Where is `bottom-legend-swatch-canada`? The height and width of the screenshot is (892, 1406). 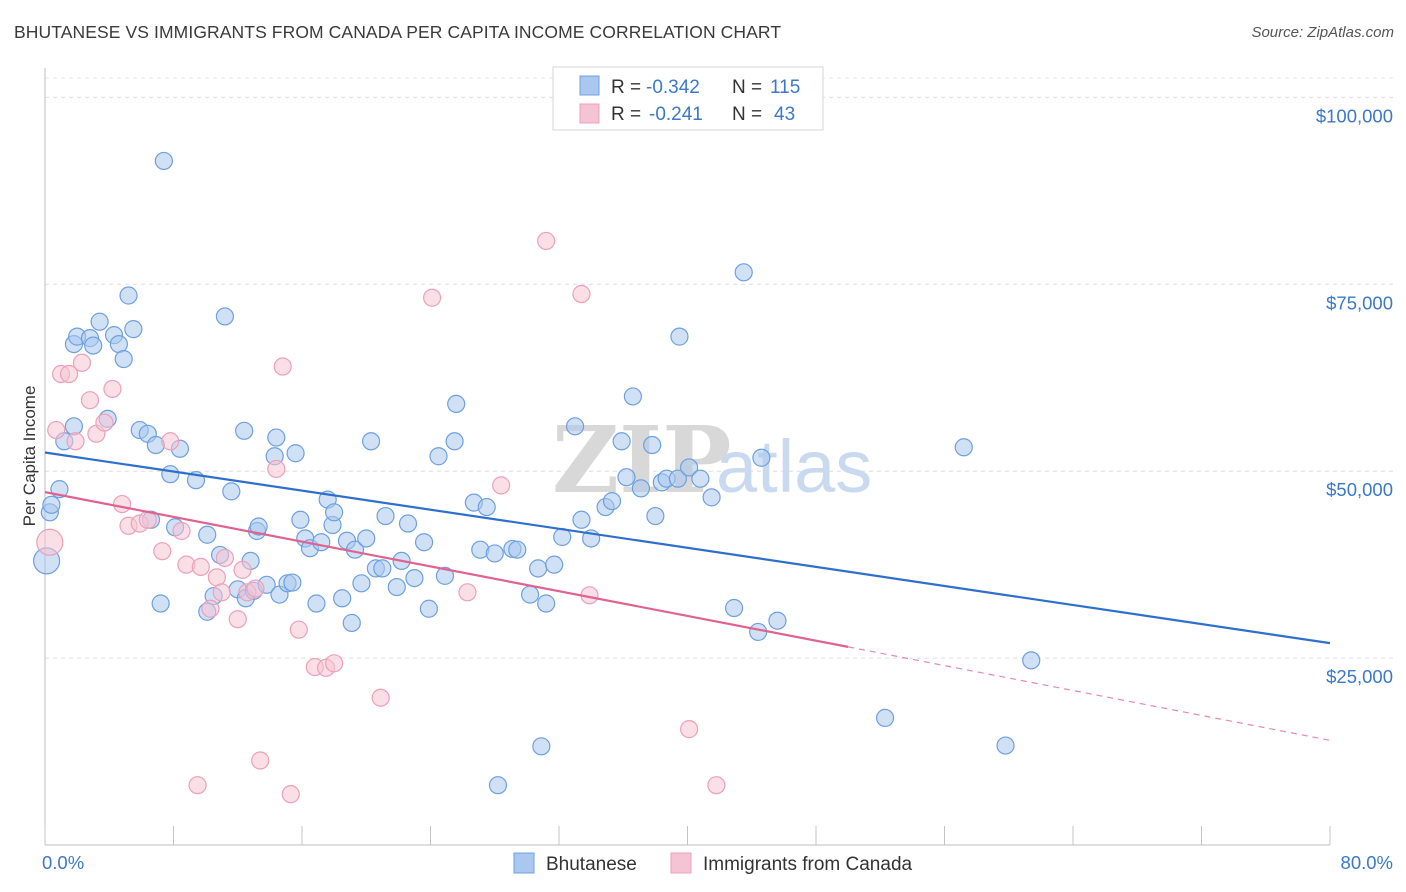
bottom-legend-swatch-canada is located at coordinates (681, 863).